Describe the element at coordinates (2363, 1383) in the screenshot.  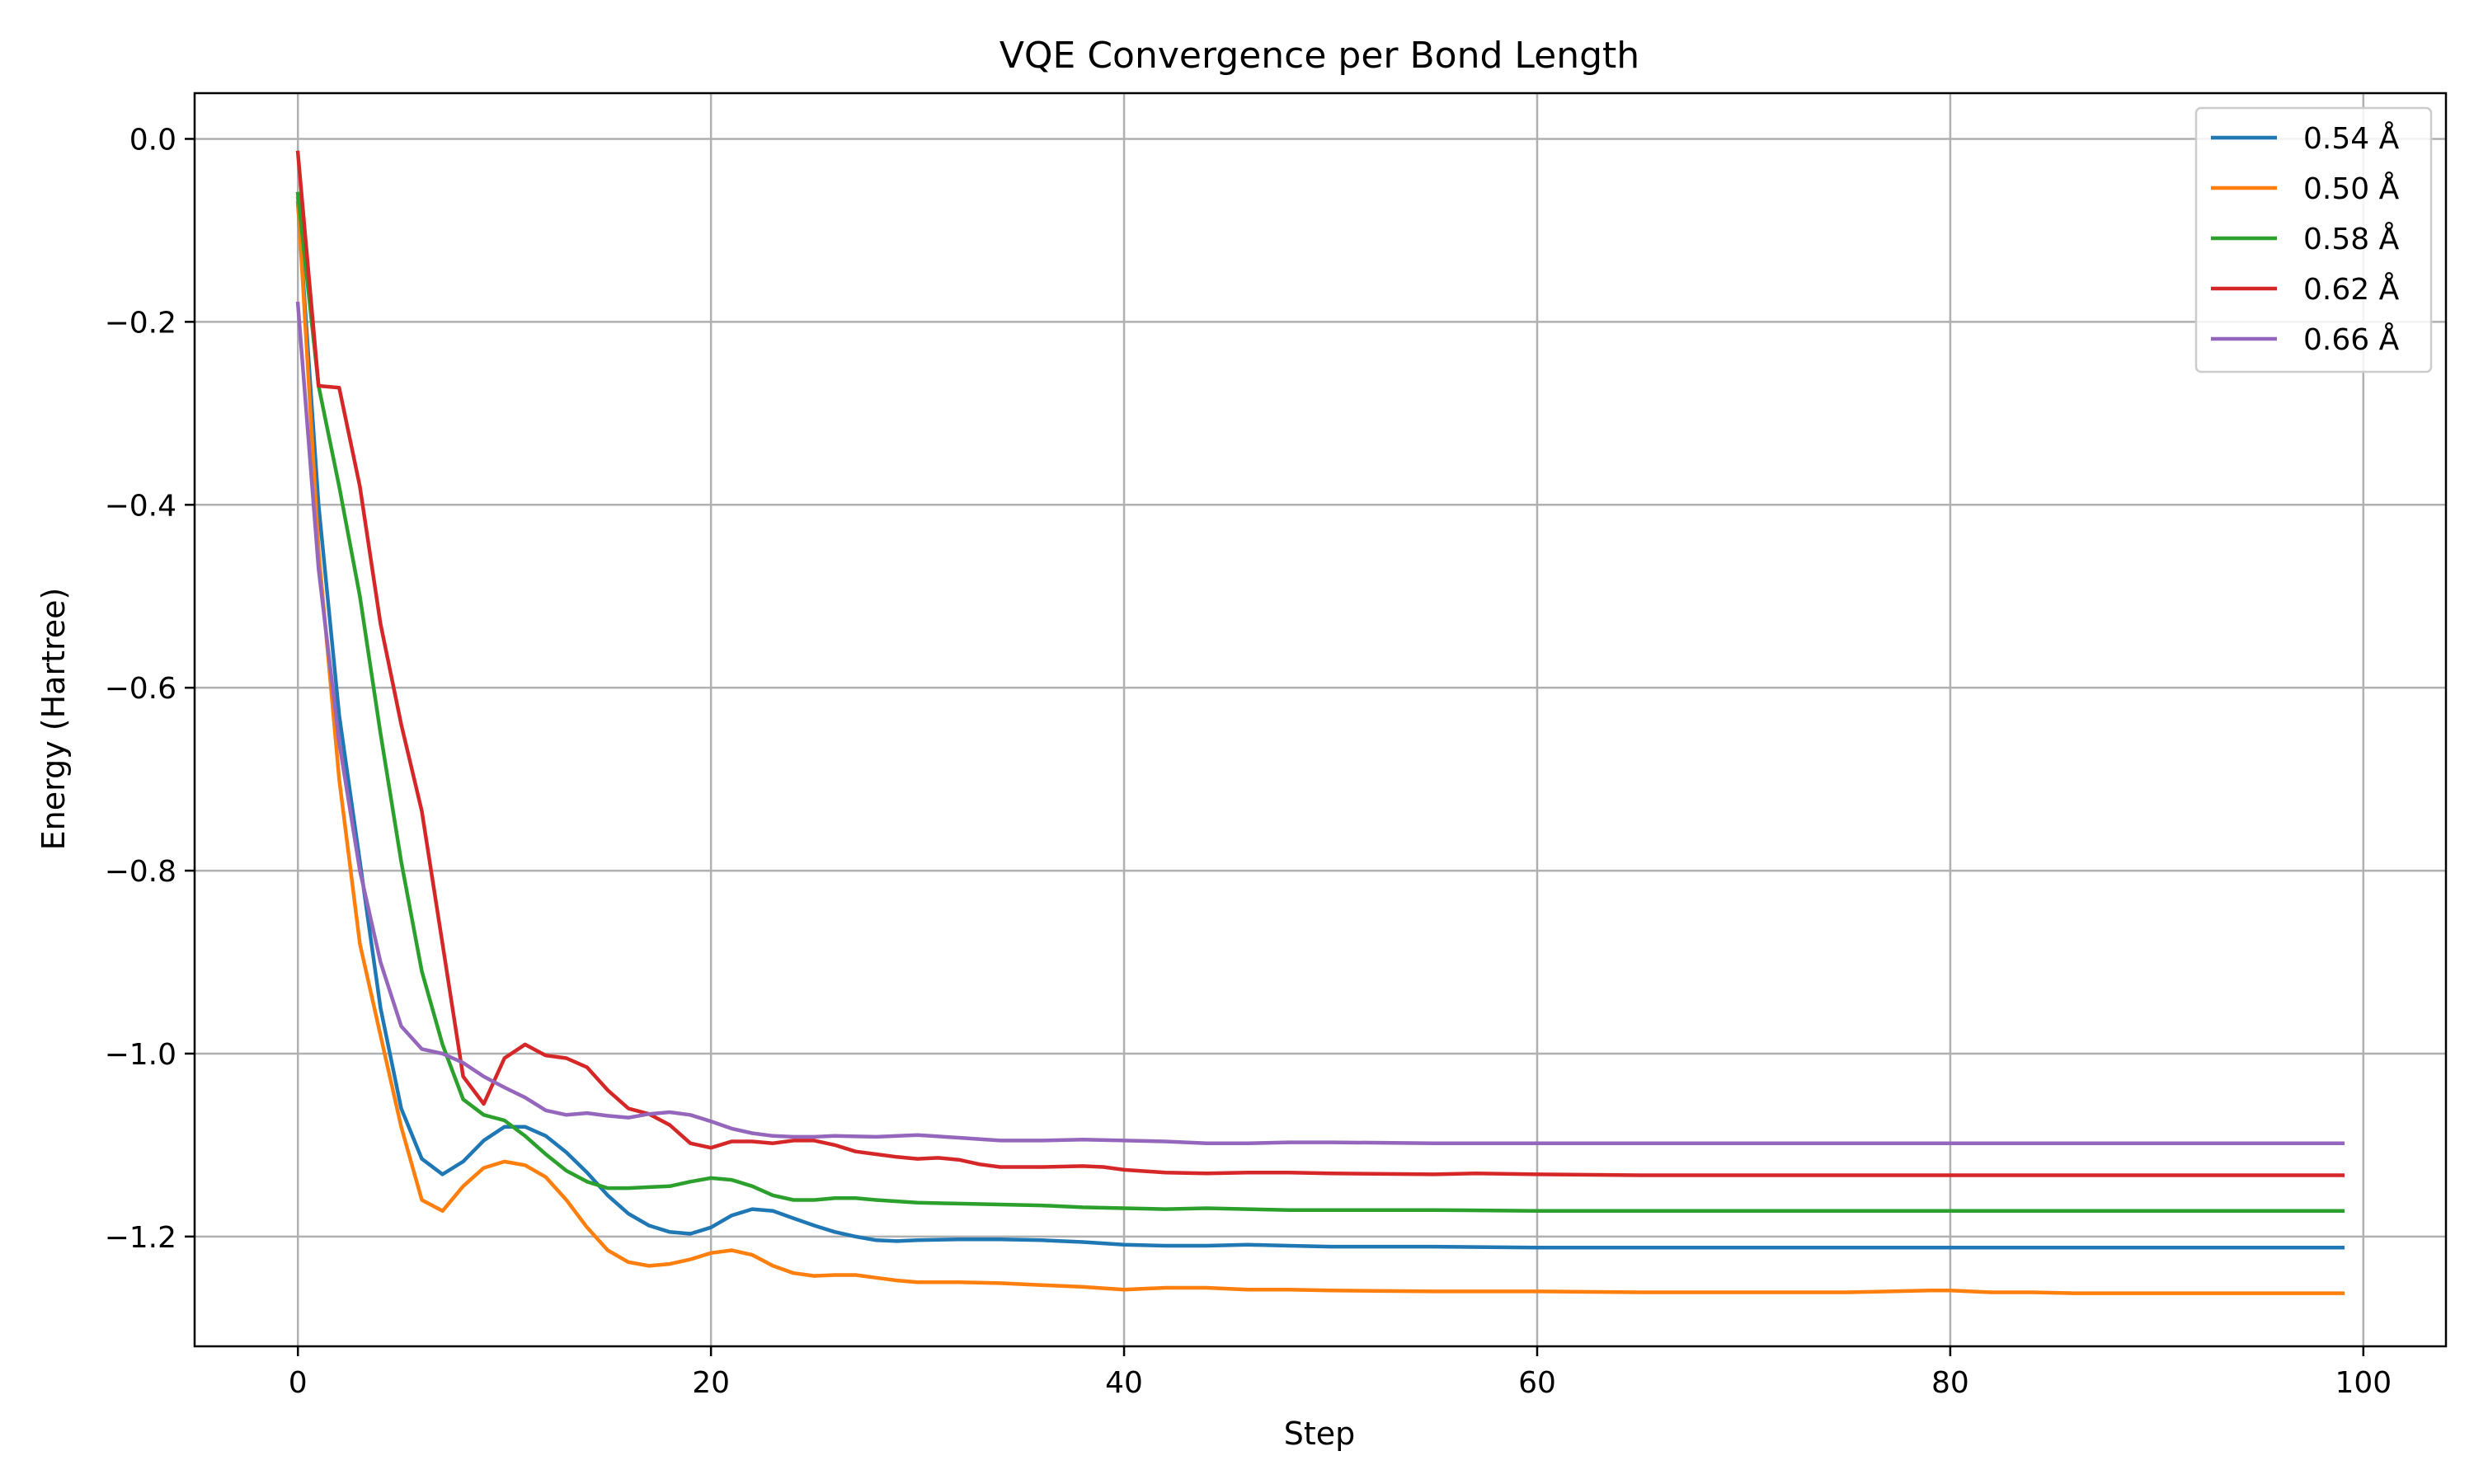
I see `x-tick-label: 100` at that location.